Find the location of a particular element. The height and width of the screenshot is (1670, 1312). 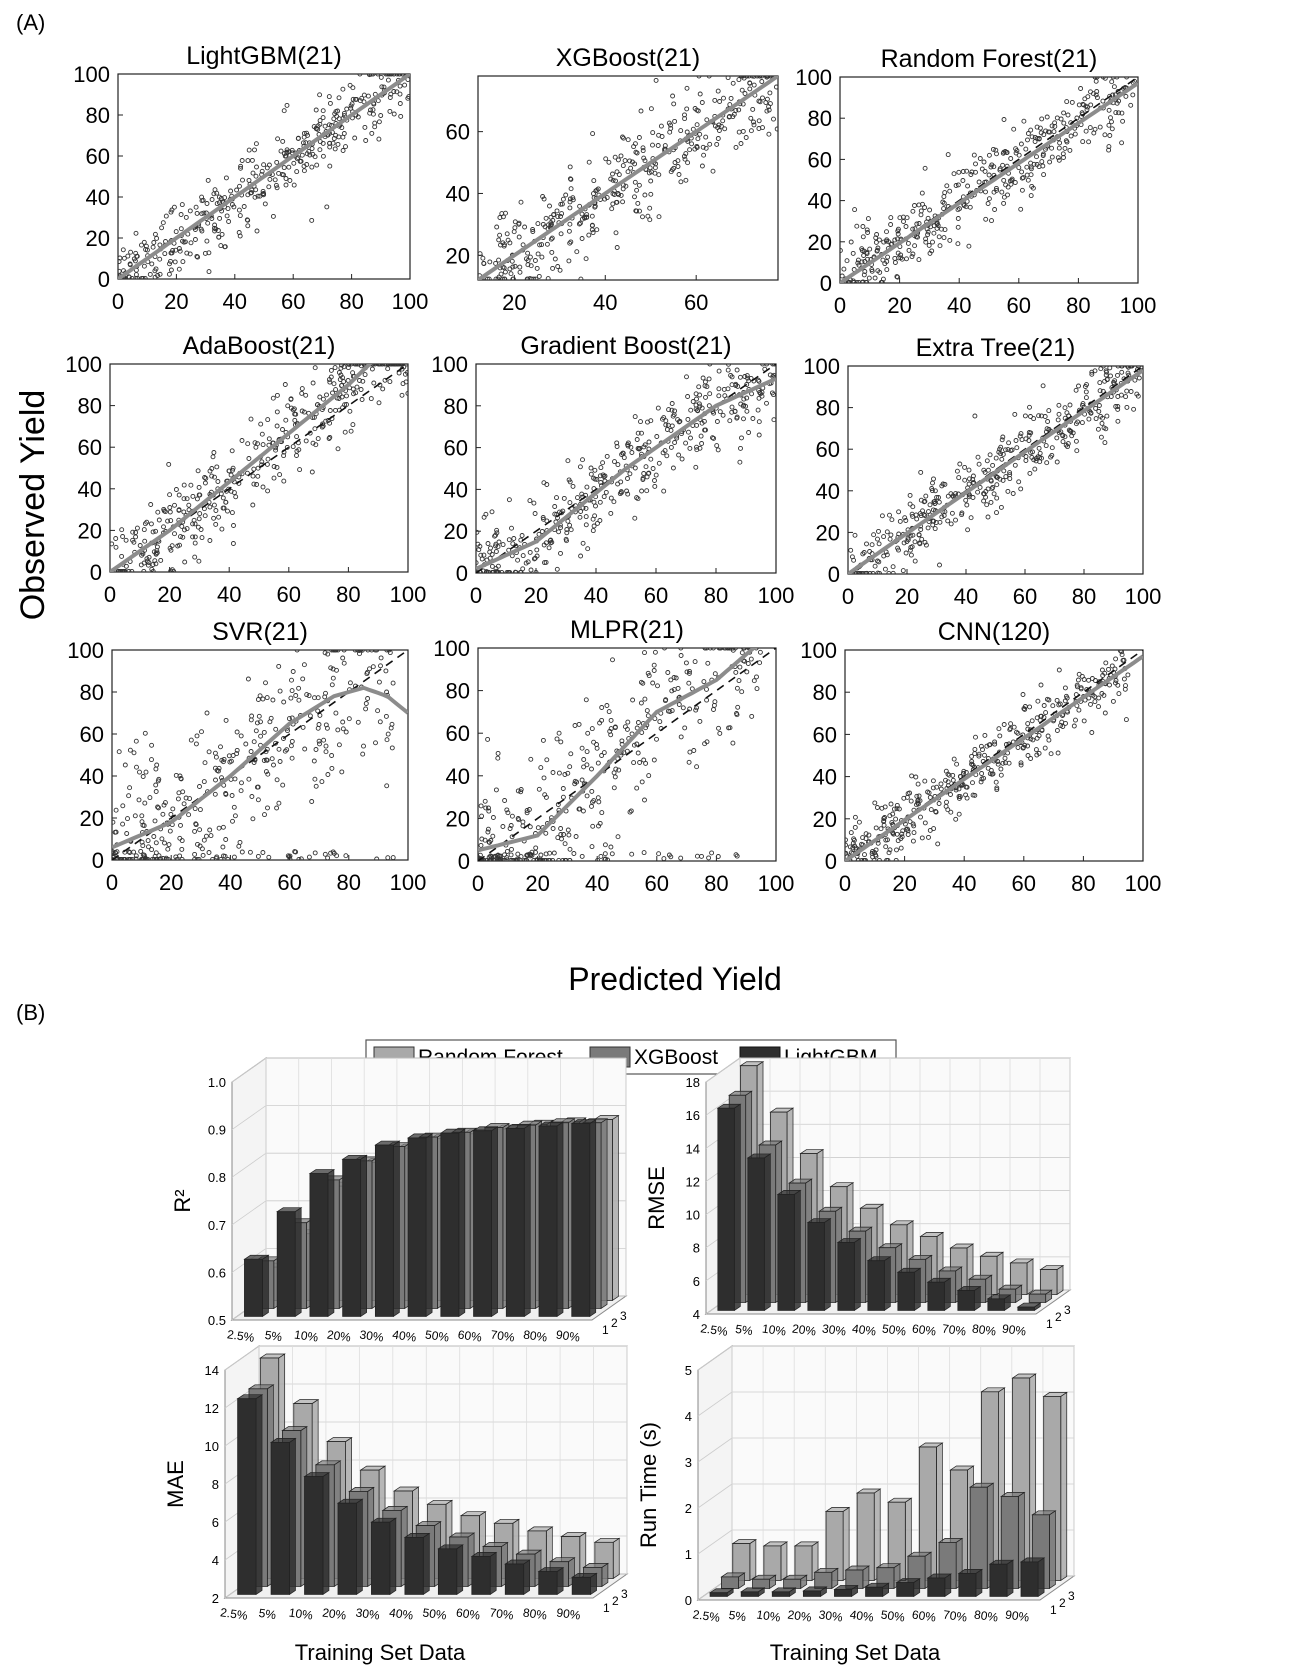

x-tick-label: 0 is located at coordinates (118, 301).